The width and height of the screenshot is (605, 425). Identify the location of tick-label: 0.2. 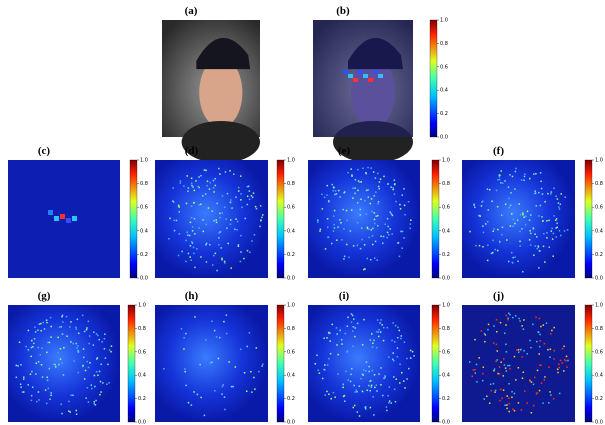
(446, 399).